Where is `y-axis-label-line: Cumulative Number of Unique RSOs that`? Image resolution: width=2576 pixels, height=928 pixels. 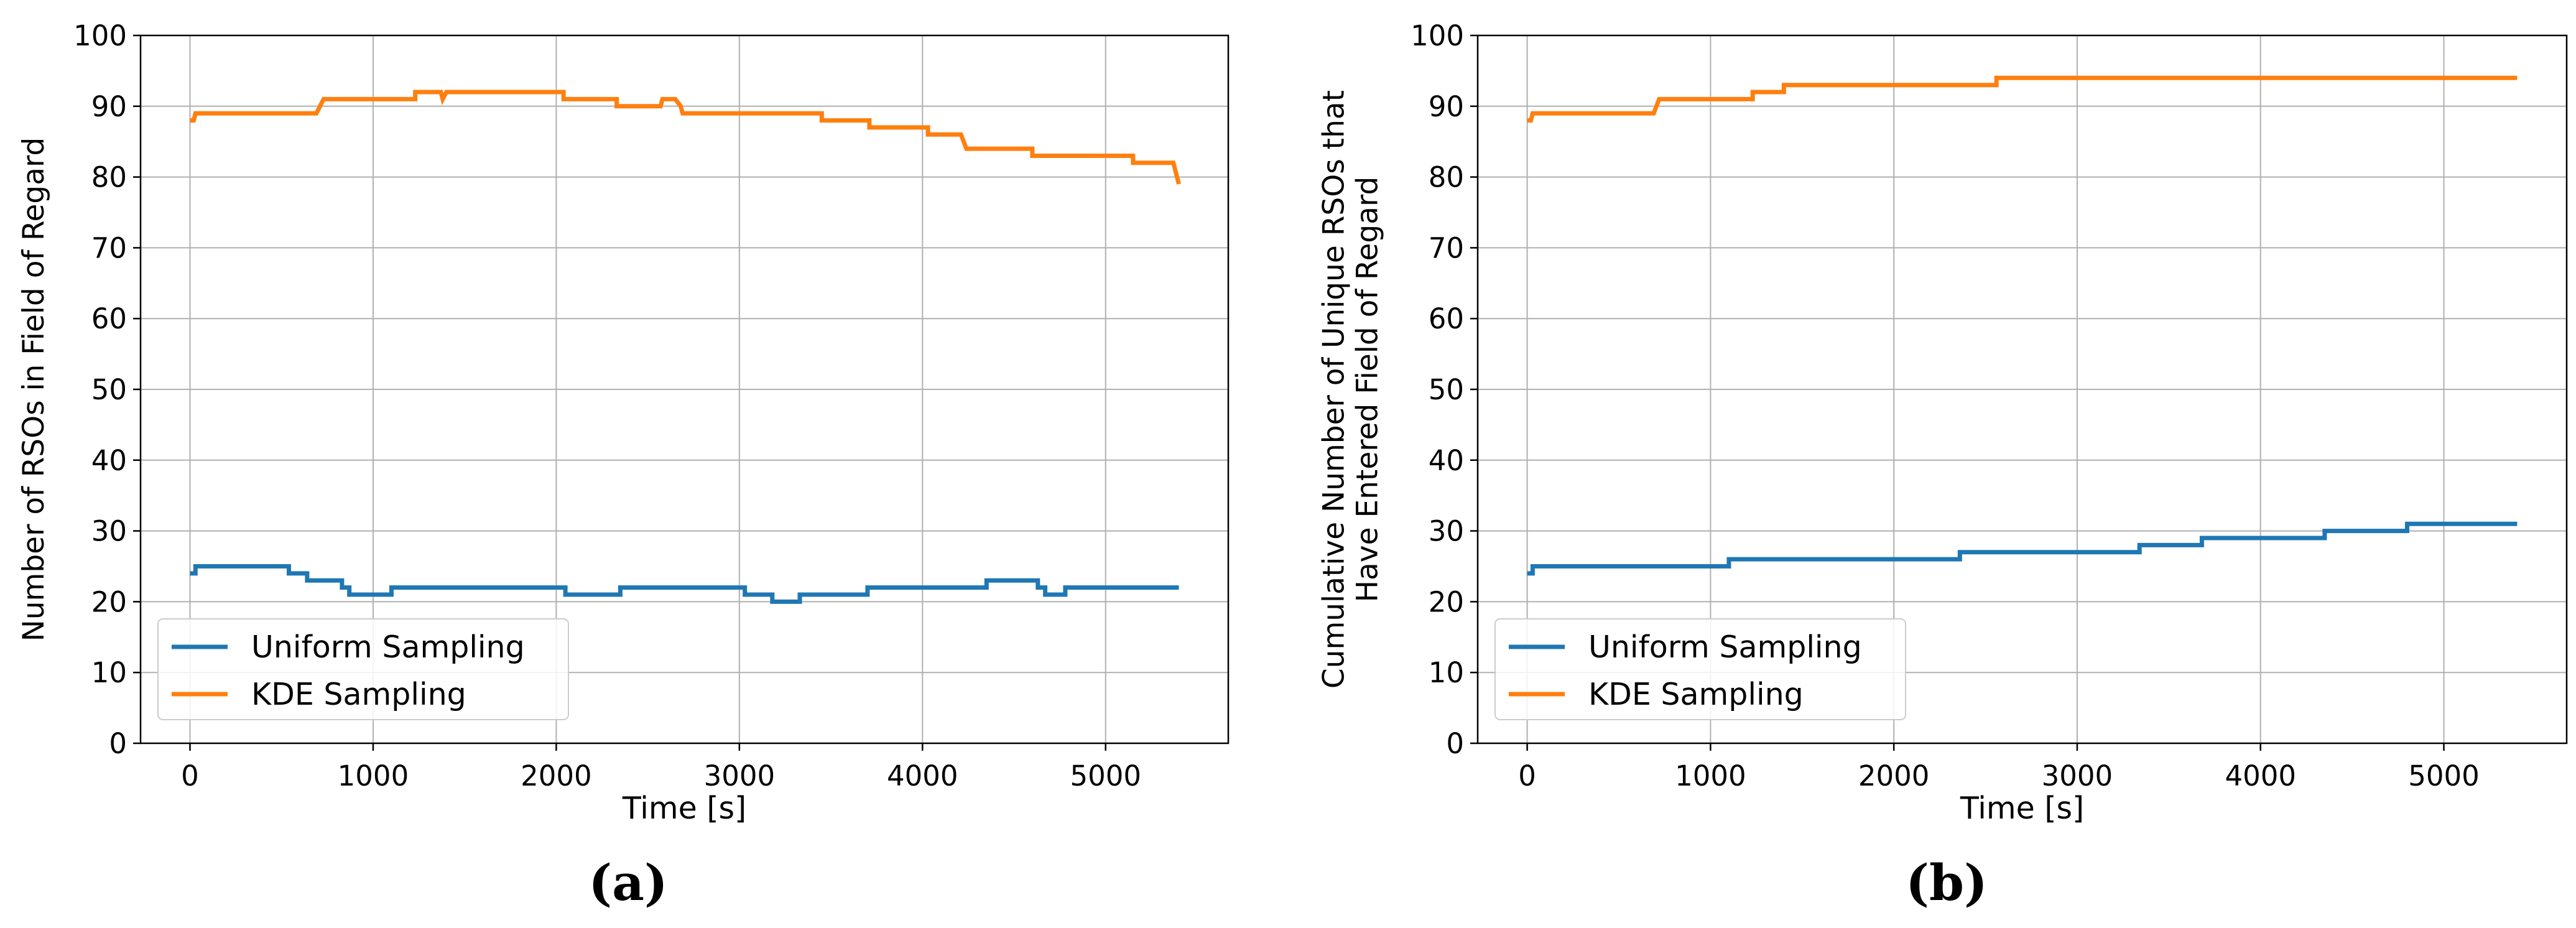 y-axis-label-line: Cumulative Number of Unique RSOs that is located at coordinates (1334, 389).